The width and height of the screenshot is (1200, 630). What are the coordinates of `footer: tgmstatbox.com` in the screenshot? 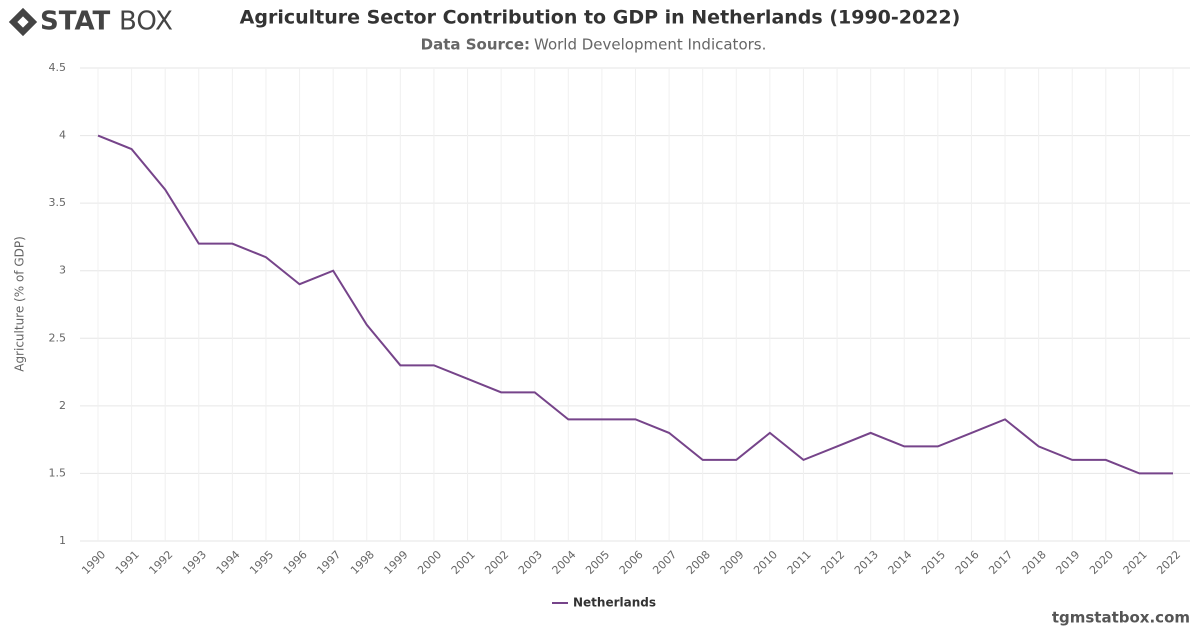 It's located at (1121, 618).